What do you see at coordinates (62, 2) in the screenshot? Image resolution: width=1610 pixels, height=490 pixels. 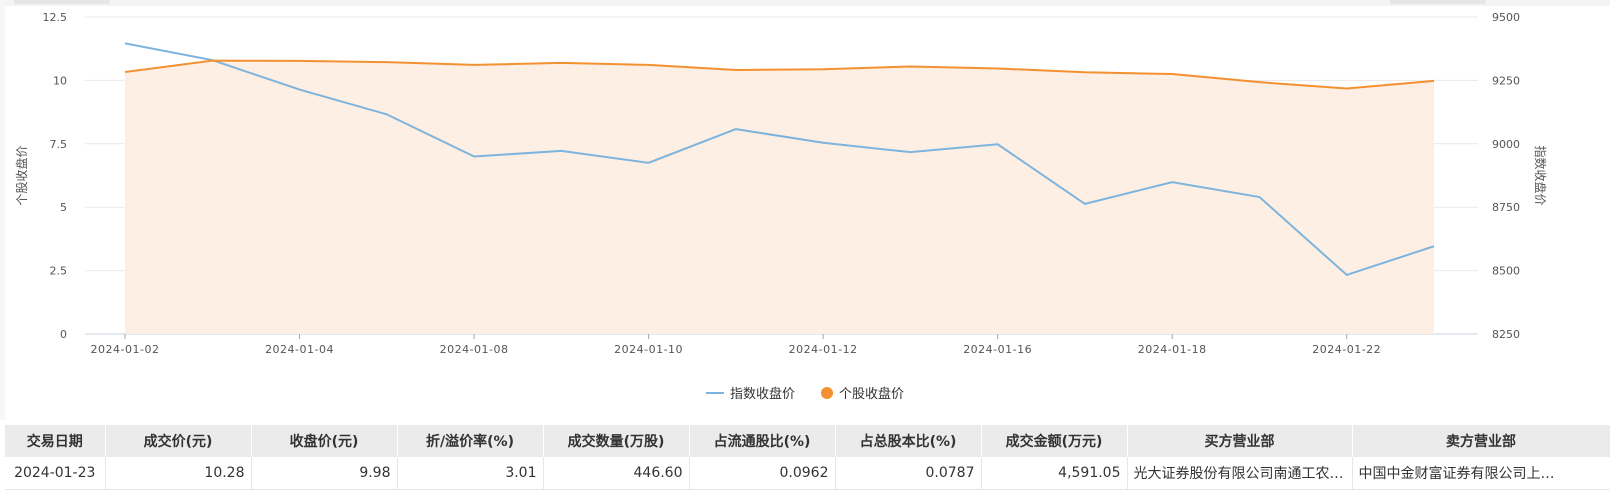 I see `top-tab-left` at bounding box center [62, 2].